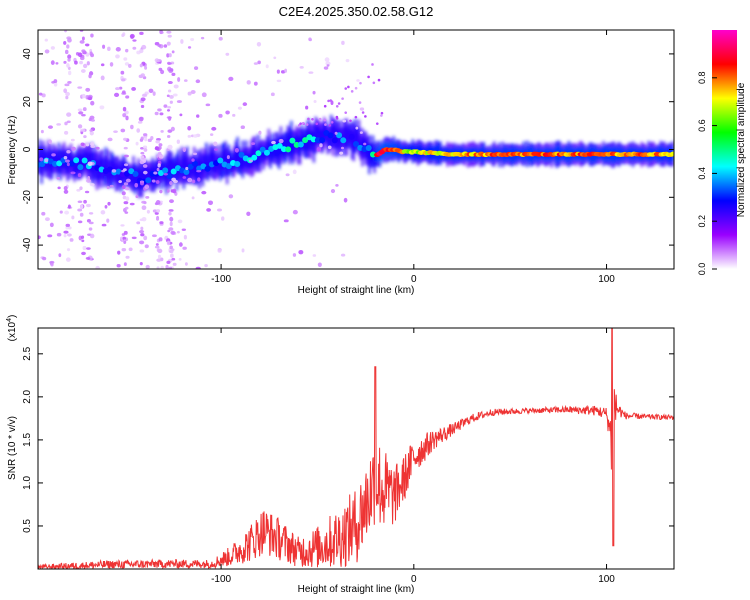  What do you see at coordinates (356, 290) in the screenshot?
I see `spectrogram-x-axis-label: Height of straight line (km)` at bounding box center [356, 290].